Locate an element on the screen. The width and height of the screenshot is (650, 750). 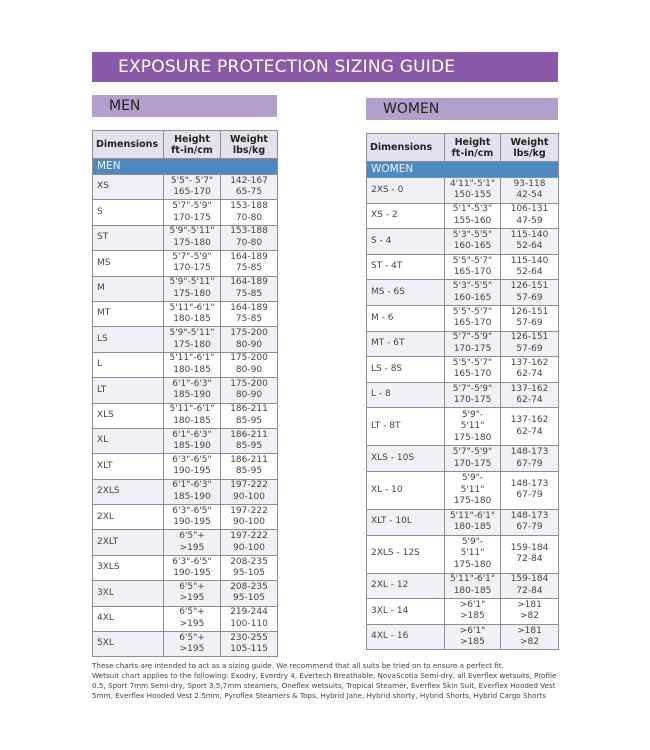
size-cell: XS is located at coordinates (128, 187).